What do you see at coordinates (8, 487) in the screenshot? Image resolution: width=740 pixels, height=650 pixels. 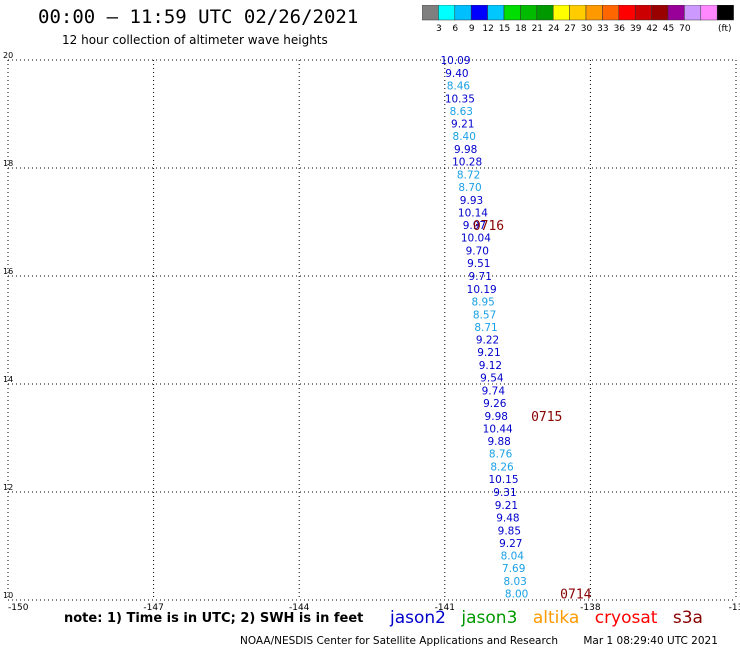 I see `y-tick-label: 12` at bounding box center [8, 487].